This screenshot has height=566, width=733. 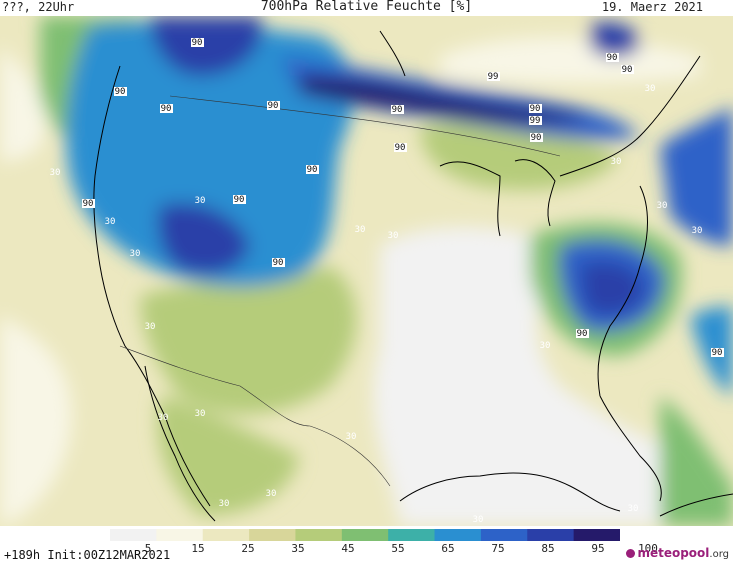 I want to click on logo-dot-icon, so click(x=631, y=553).